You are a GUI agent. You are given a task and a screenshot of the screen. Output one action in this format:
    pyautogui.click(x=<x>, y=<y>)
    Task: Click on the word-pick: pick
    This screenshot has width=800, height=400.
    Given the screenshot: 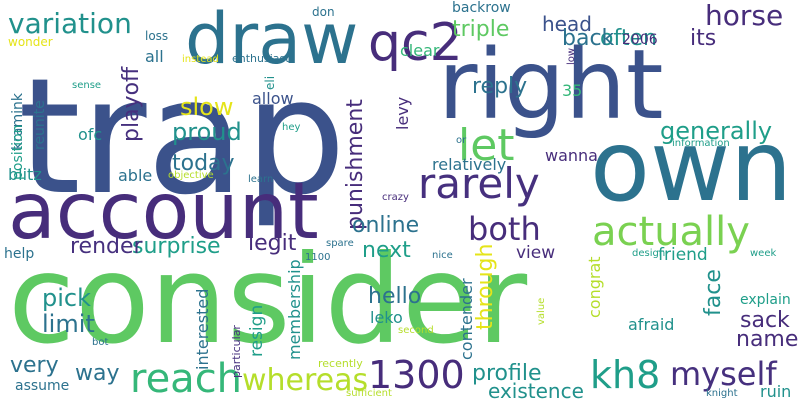 What is the action you would take?
    pyautogui.click(x=66, y=298)
    